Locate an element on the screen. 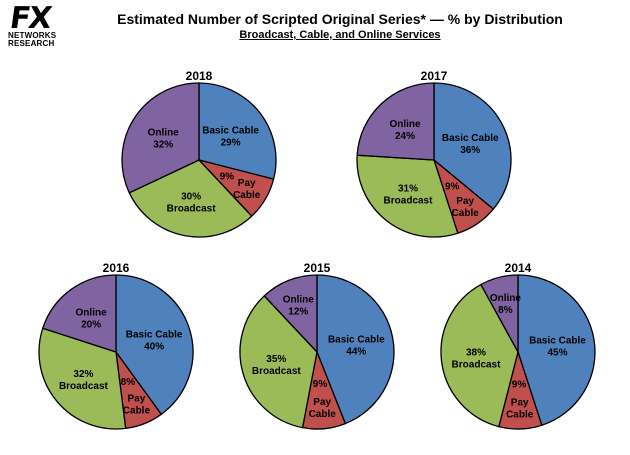 The image size is (630, 455). pie-label-2018-basic-cable-value: 29% is located at coordinates (231, 143).